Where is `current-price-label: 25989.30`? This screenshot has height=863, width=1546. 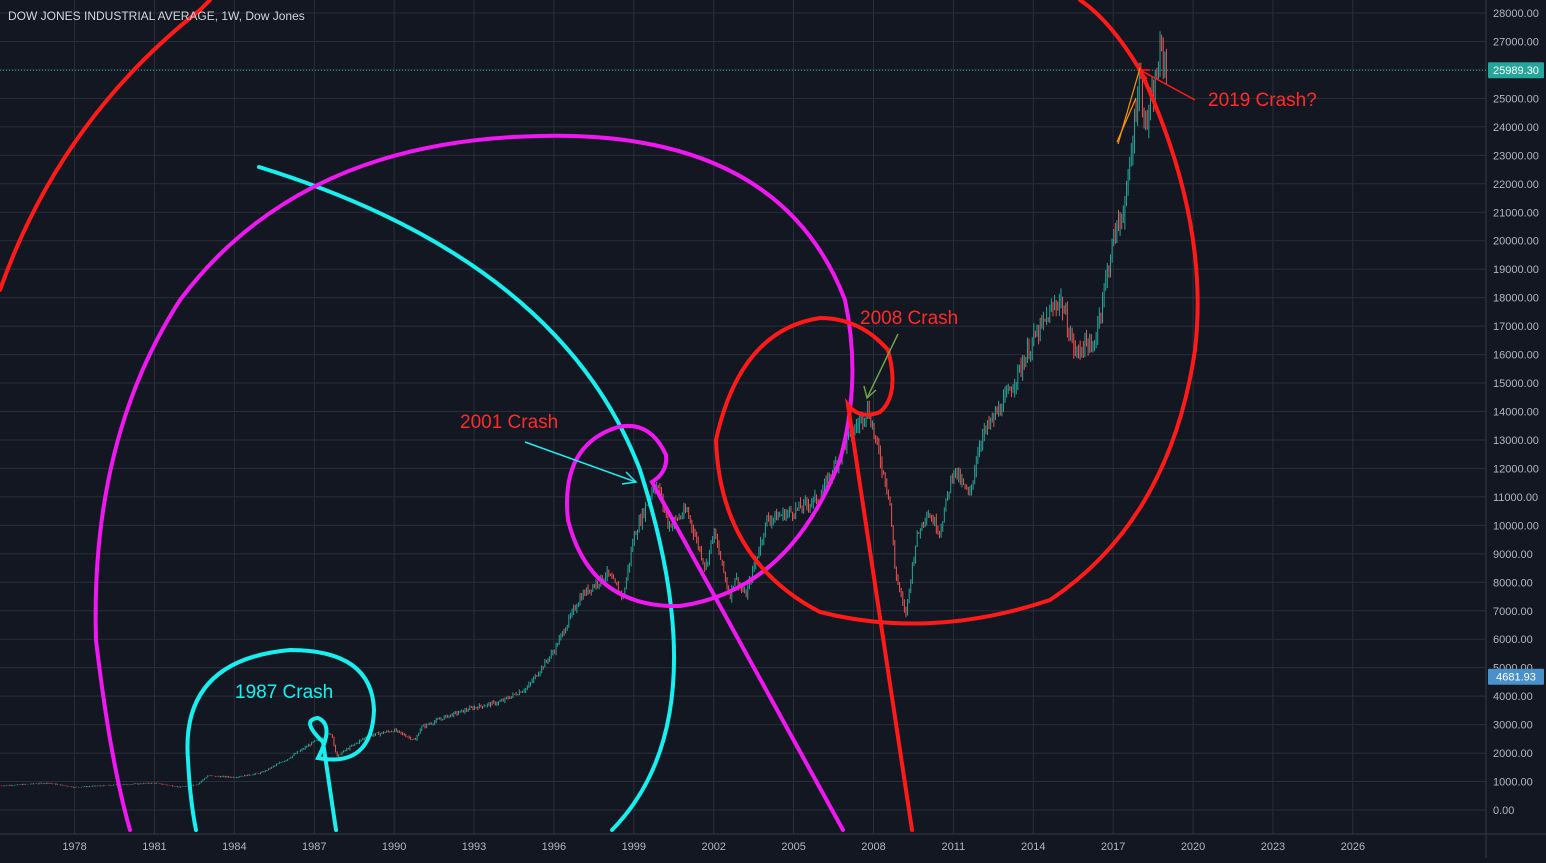
current-price-label: 25989.30 is located at coordinates (1516, 71).